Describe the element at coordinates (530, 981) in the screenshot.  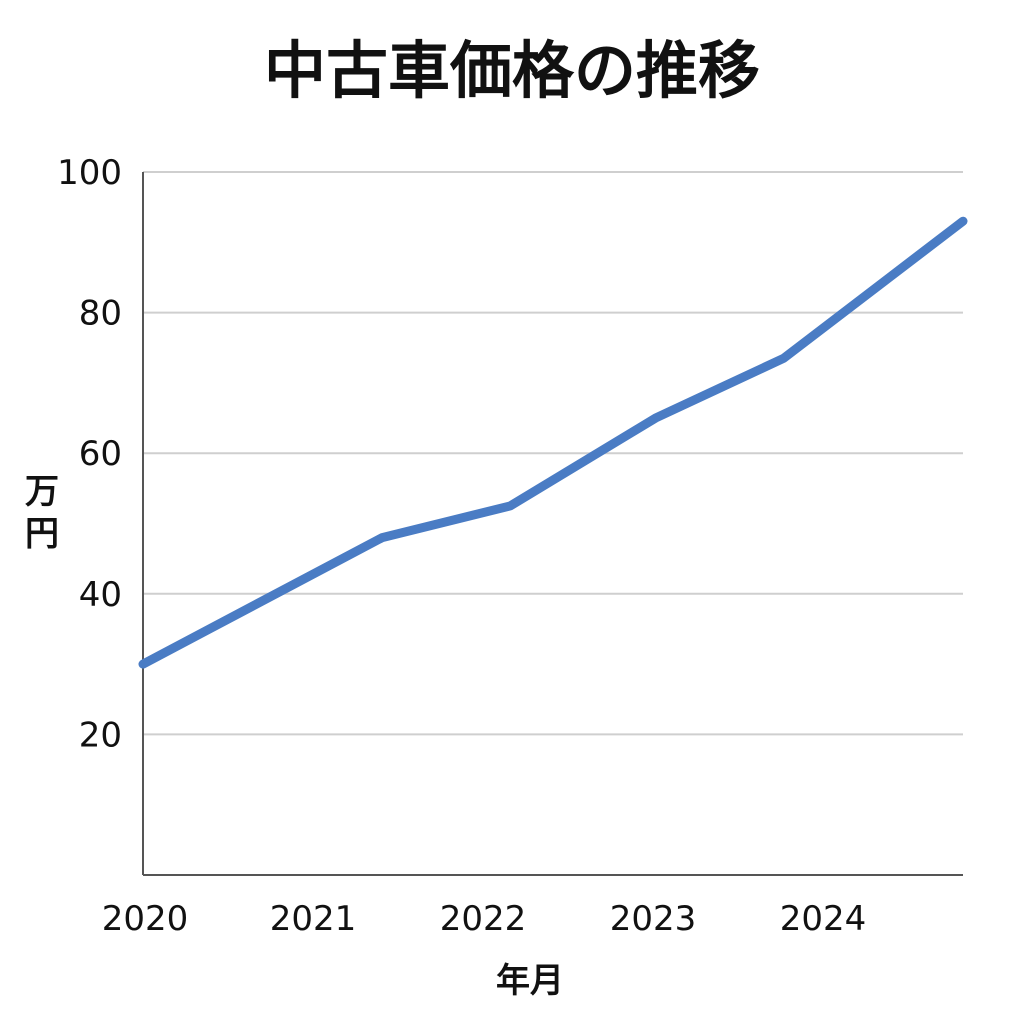
I see `x-axis-title: 年月` at that location.